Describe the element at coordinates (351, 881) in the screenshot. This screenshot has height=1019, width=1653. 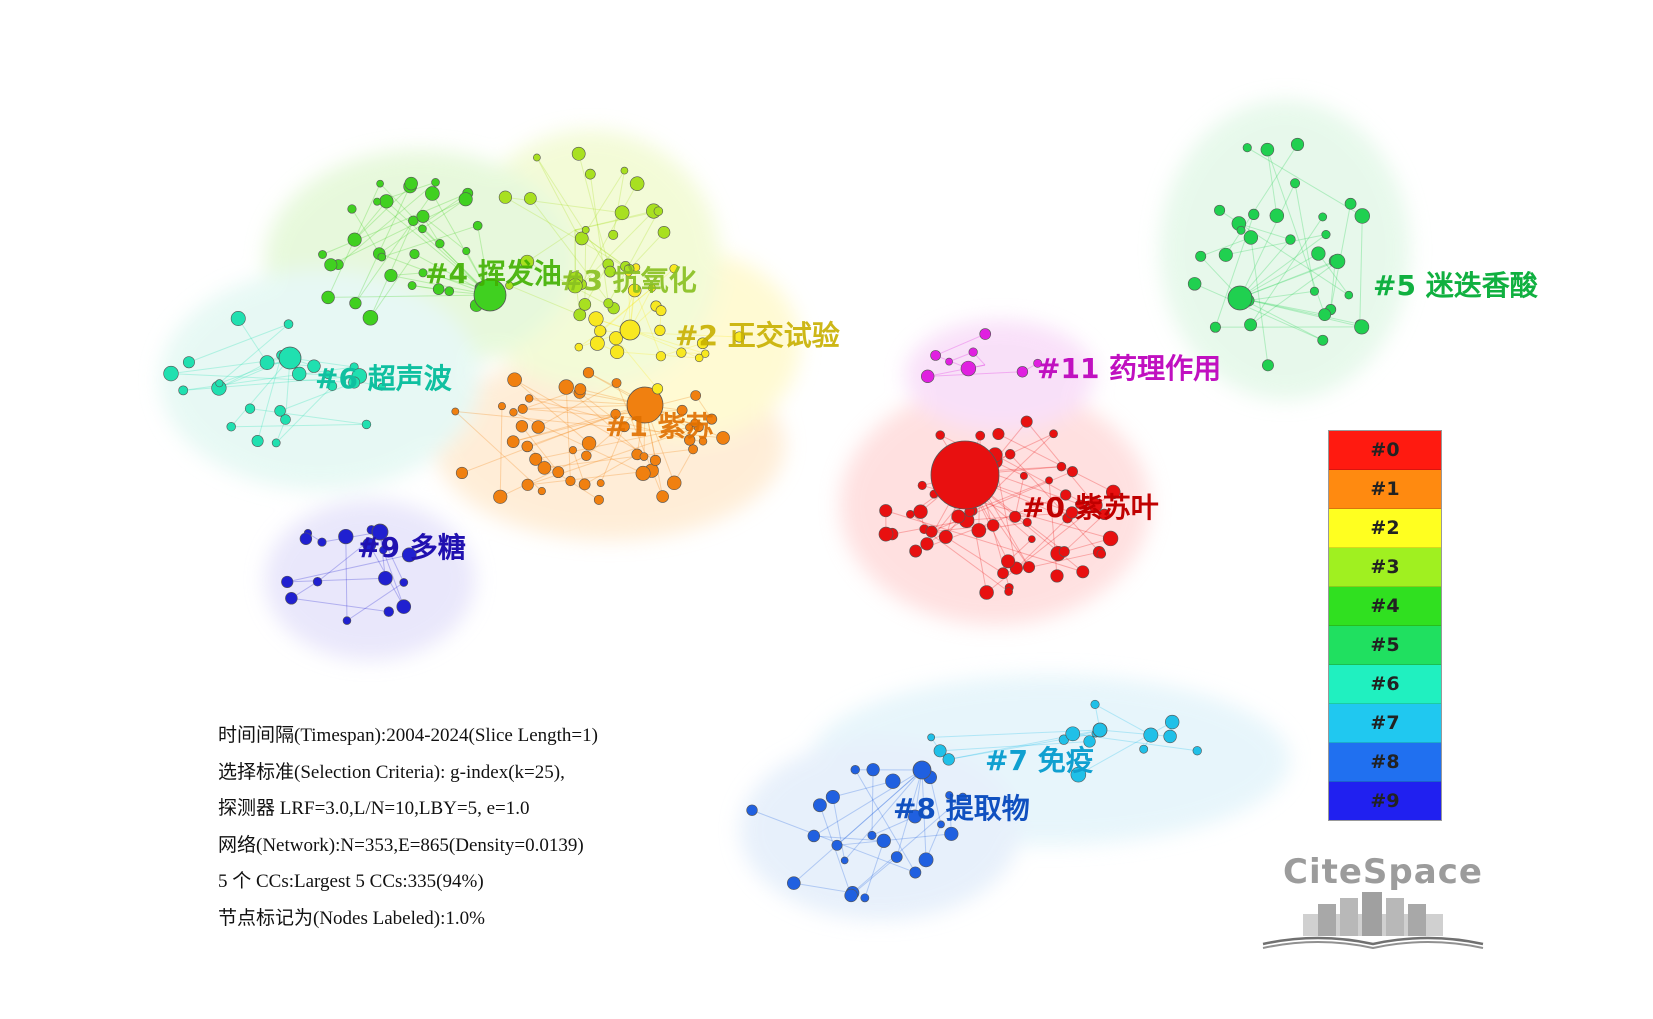
I see `info-ccs: 5 个 CCs:Largest 5 CCs:335(94%)` at that location.